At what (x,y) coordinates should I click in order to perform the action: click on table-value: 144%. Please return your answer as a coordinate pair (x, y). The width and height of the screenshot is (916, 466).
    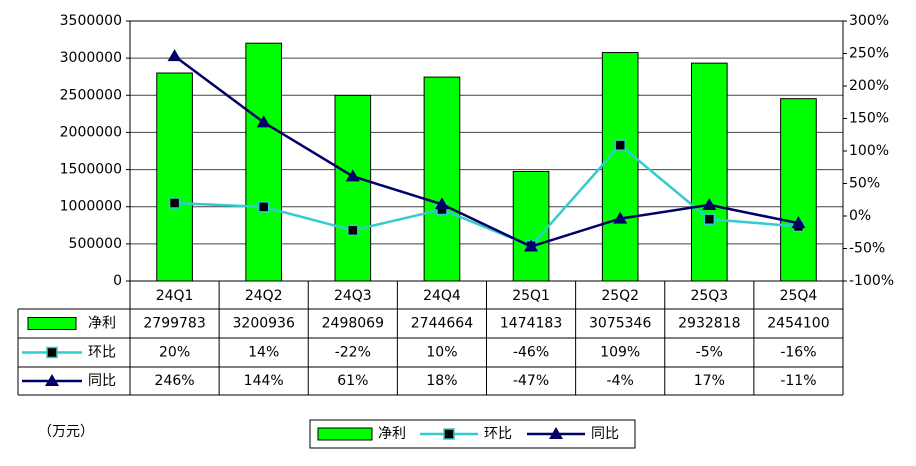
    Looking at the image, I should click on (264, 381).